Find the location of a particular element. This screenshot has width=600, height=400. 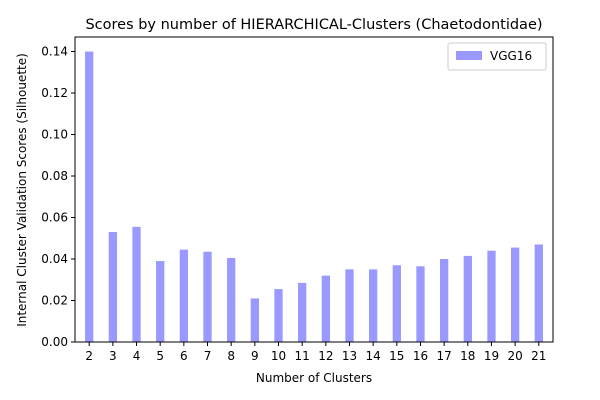

y-tick-label: 0.06 is located at coordinates (54, 218).